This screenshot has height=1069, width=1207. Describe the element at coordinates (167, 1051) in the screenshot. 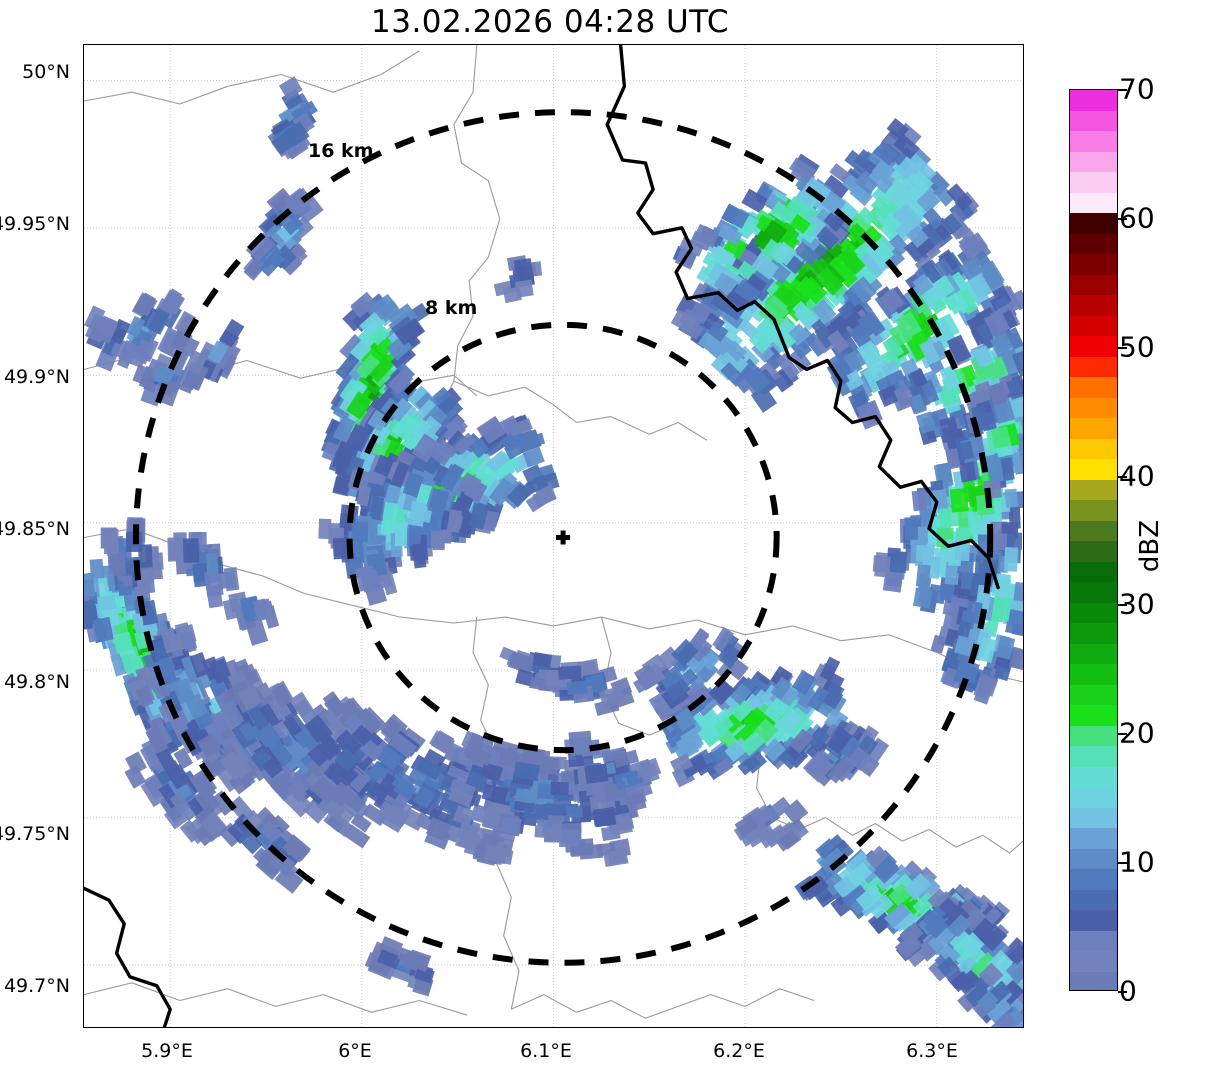

I see `x-tick-label: 5.9°E` at that location.